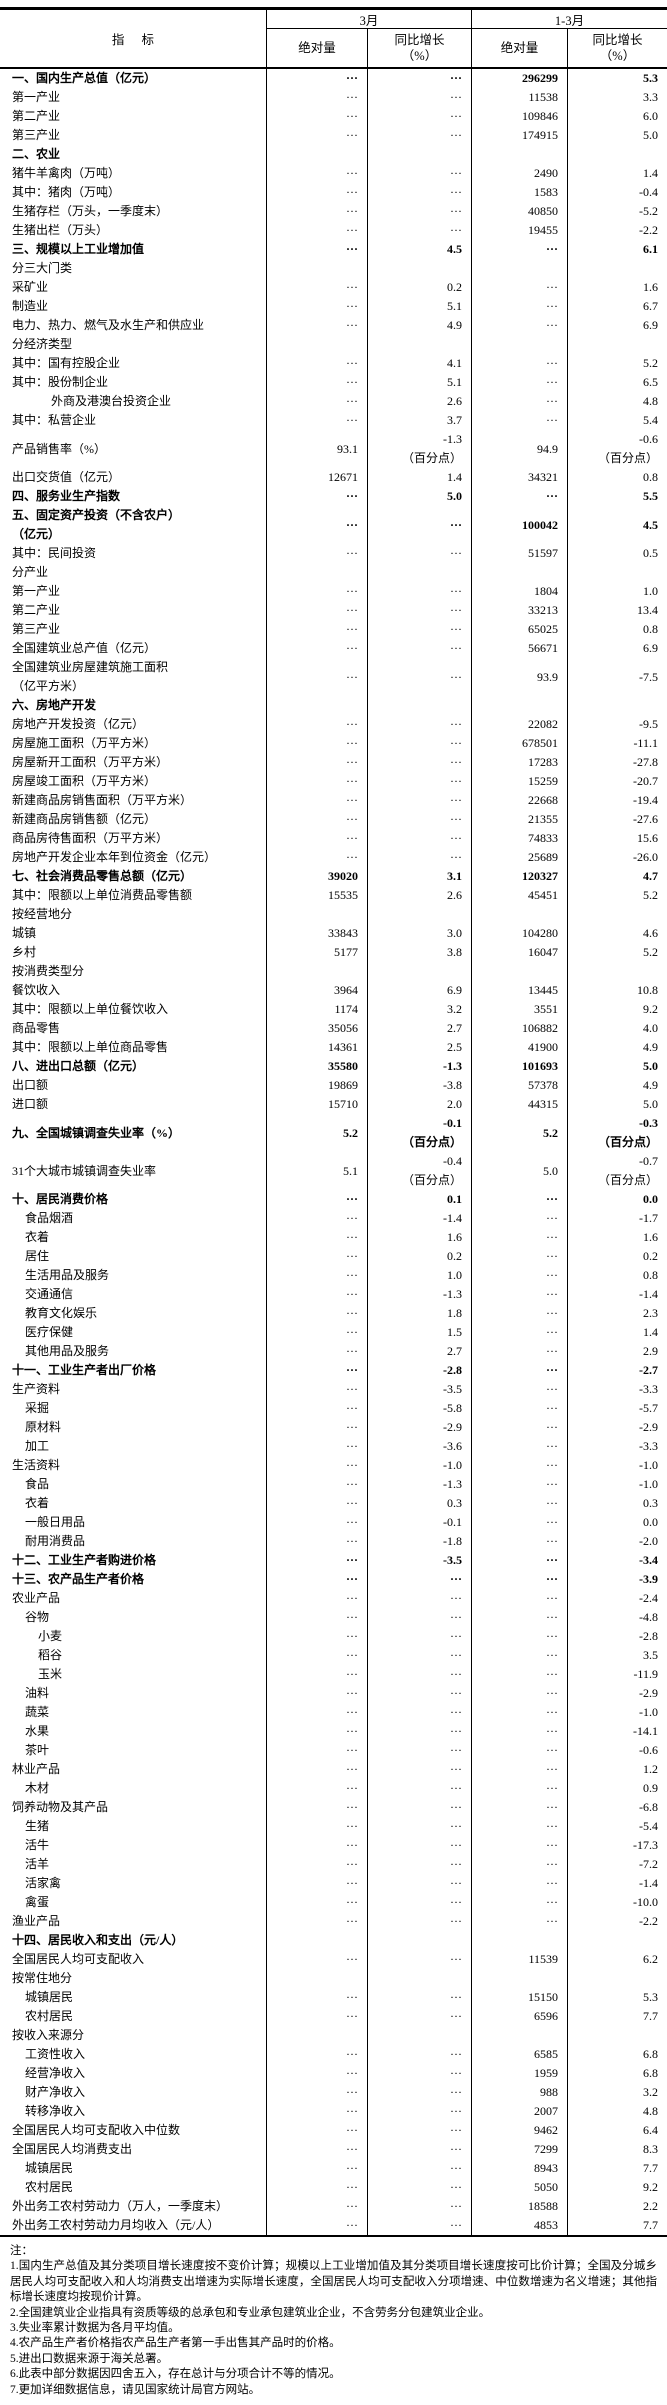 The width and height of the screenshot is (667, 2405). What do you see at coordinates (650, 1503) in the screenshot?
I see `jan-mar-growth-value: 0.3` at bounding box center [650, 1503].